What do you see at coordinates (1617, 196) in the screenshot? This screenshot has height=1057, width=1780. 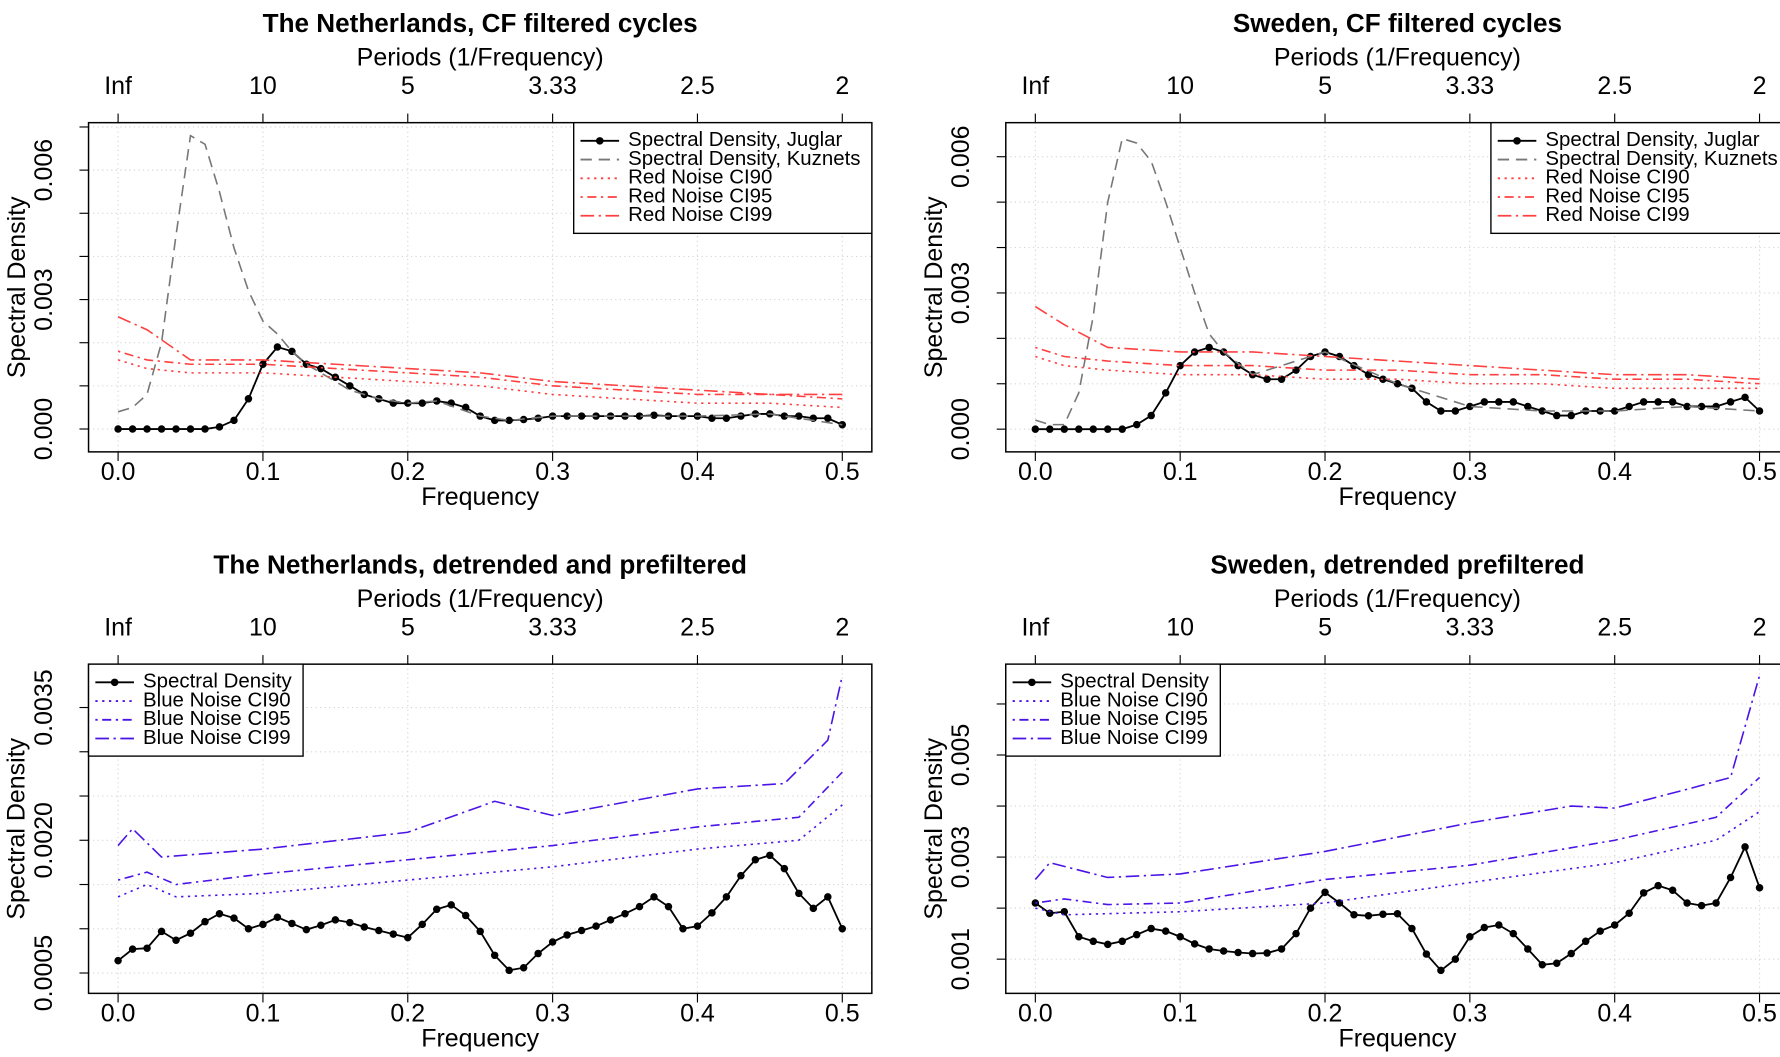 I see `legend-label: Red Noise CI95` at bounding box center [1617, 196].